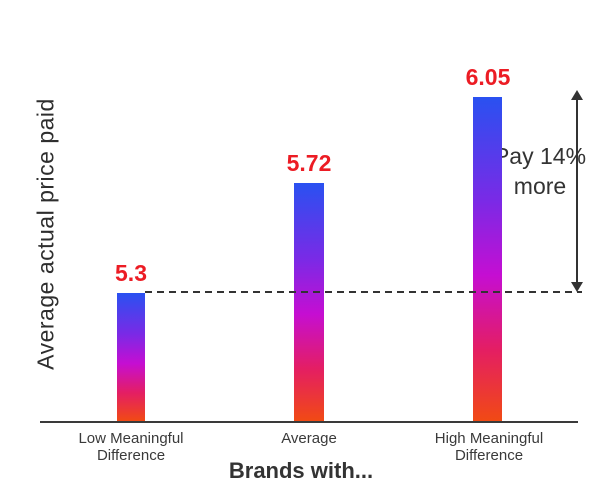 The height and width of the screenshot is (493, 602). Describe the element at coordinates (540, 171) in the screenshot. I see `pay-more-annotation: Pay 14% more` at that location.